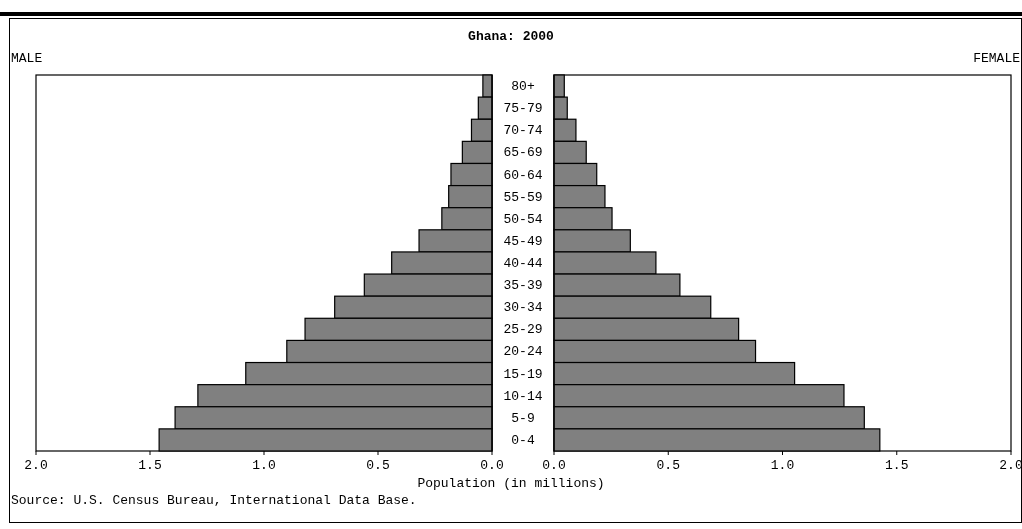 The width and height of the screenshot is (1022, 529). I want to click on y-tick-label: 15-19, so click(523, 374).